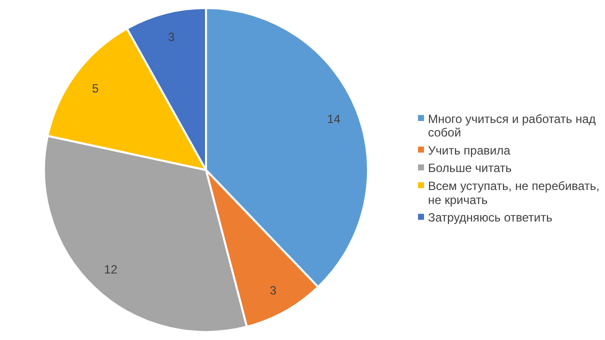 This screenshot has width=605, height=340. I want to click on legend-label: Всем уступать, не перебивать, не кричать, so click(514, 193).